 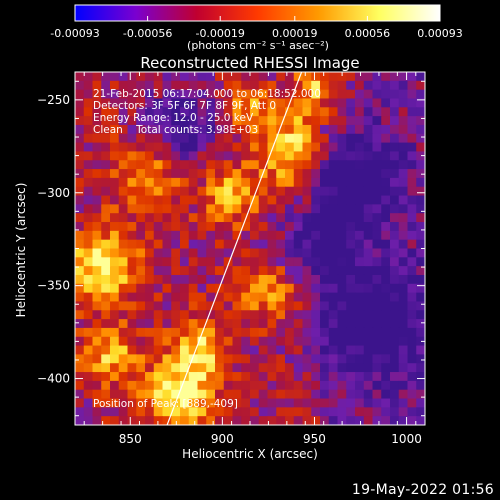 I want to click on colorbar-bar, so click(x=257, y=13).